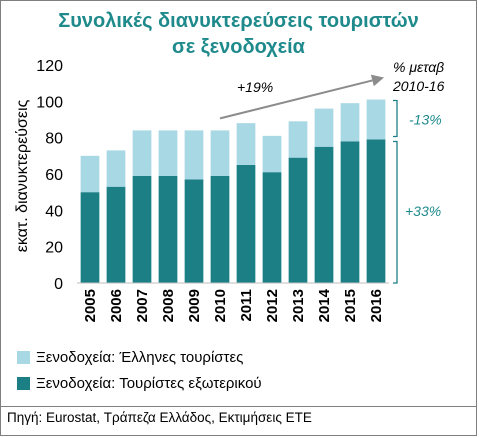 This screenshot has width=479, height=438. What do you see at coordinates (298, 220) in the screenshot?
I see `bar-foreign-2013` at bounding box center [298, 220].